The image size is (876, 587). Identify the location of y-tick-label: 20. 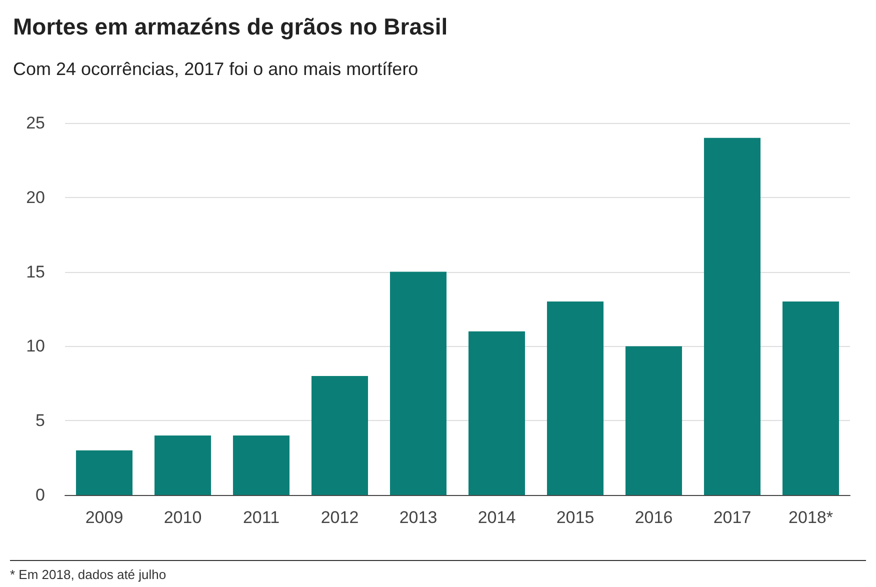
(35, 197).